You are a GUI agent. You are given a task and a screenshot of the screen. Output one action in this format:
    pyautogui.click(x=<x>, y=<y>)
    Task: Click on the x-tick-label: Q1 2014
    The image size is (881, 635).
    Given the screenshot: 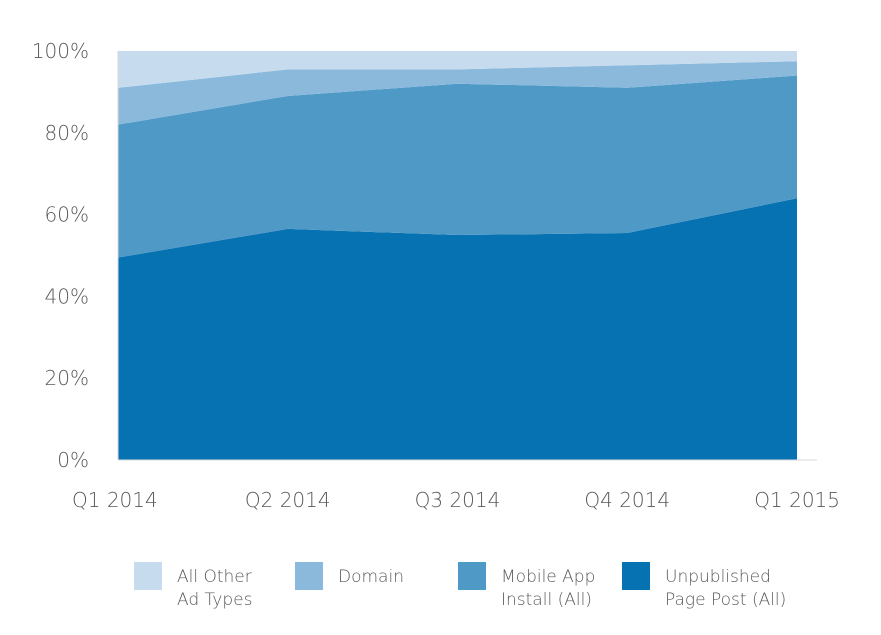 What is the action you would take?
    pyautogui.click(x=115, y=500)
    